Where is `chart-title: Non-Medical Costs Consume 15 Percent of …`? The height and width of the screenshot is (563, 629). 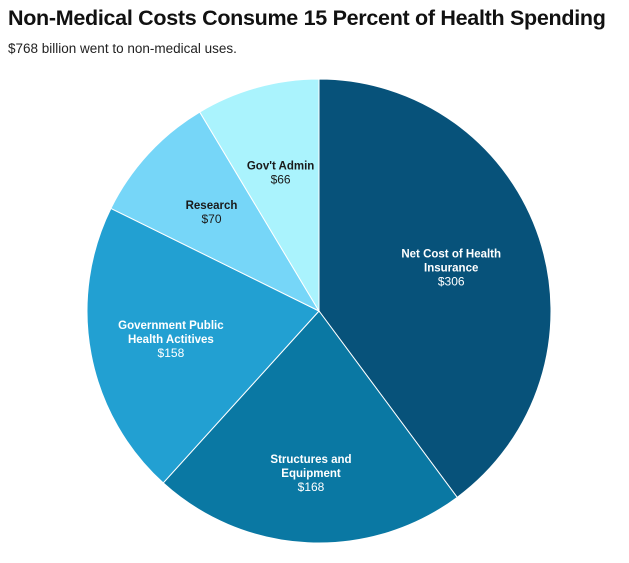 chart-title: Non-Medical Costs Consume 15 Percent of … is located at coordinates (307, 18).